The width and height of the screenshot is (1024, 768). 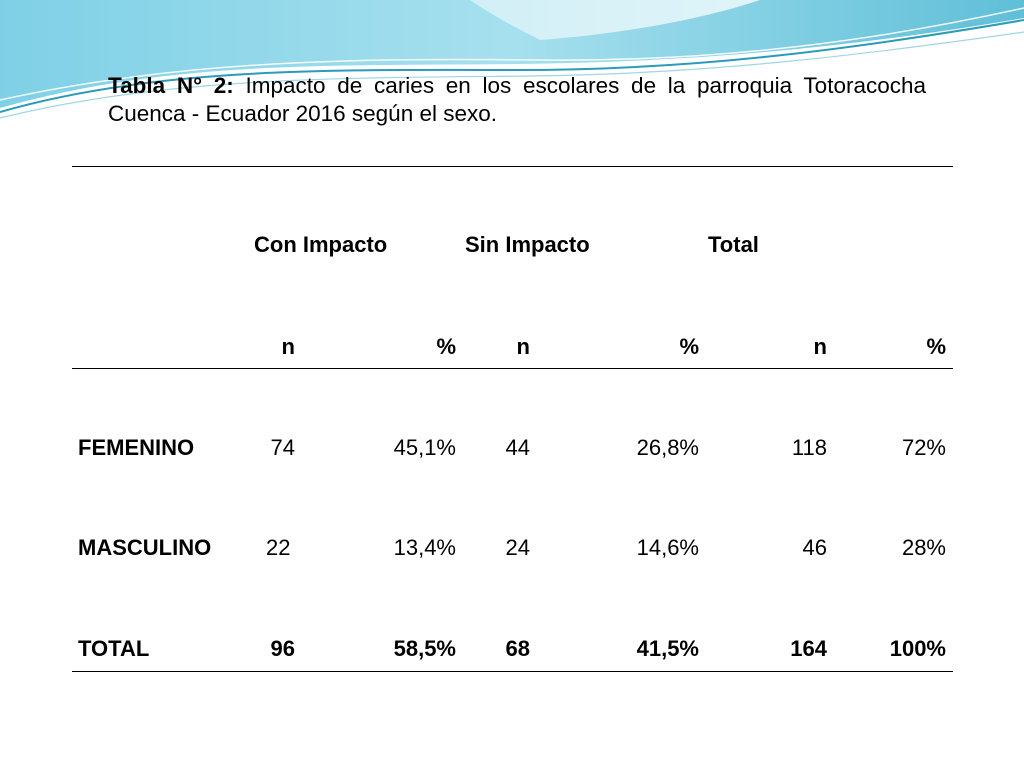 I want to click on row-label: FEMENINO, so click(x=136, y=447).